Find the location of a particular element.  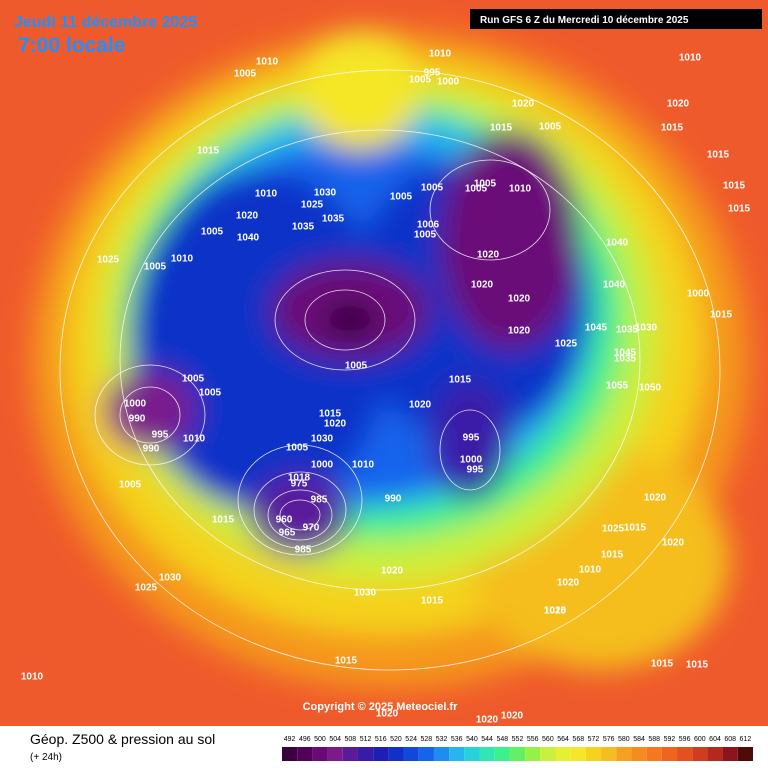

scale-label: 544 is located at coordinates (487, 739).